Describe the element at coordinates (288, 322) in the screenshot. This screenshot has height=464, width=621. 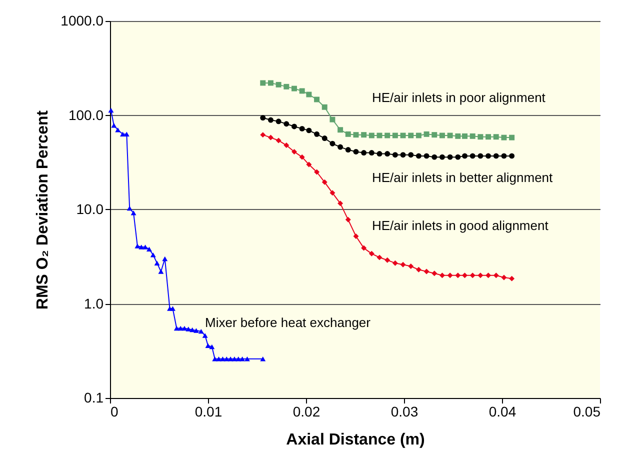
I see `annotation: Mixer before heat exchanger` at that location.